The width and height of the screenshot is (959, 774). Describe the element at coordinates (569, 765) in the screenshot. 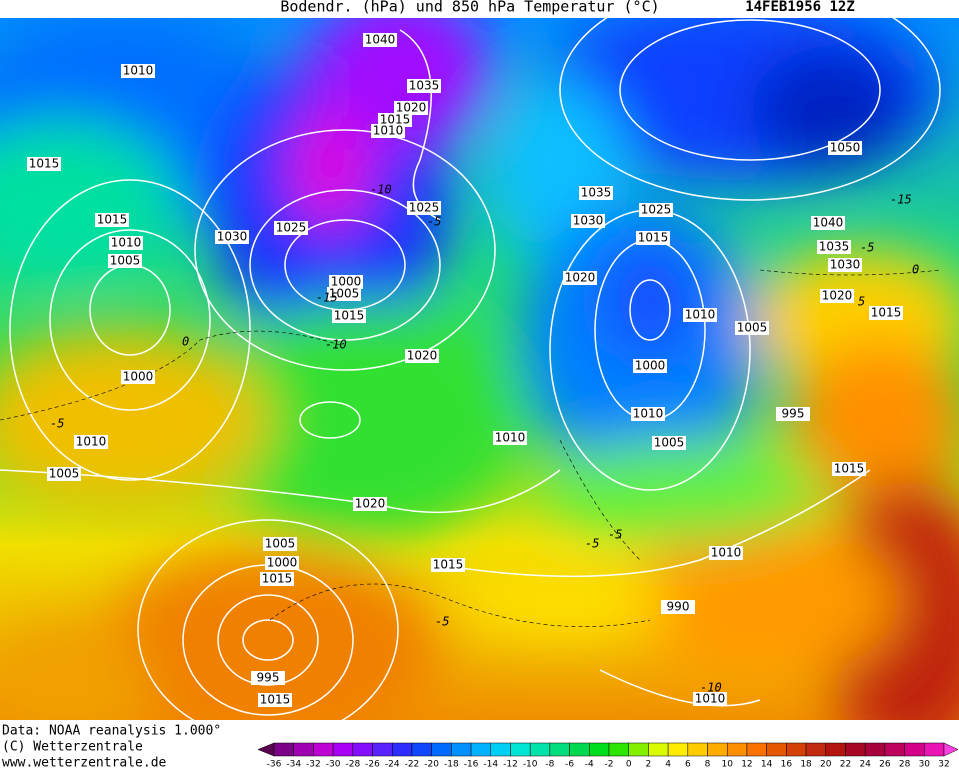

I see `colorbar-label: -6` at that location.